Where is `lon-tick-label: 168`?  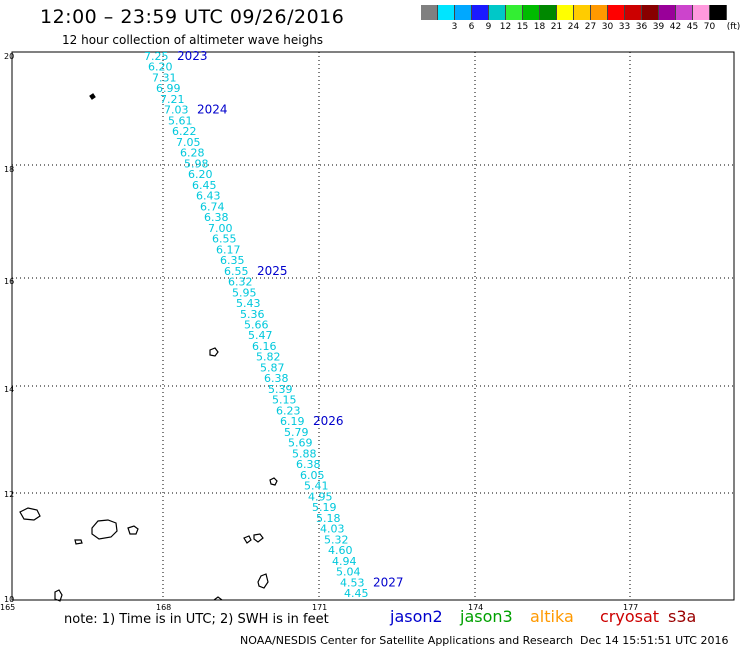
lon-tick-label: 168 is located at coordinates (163, 607).